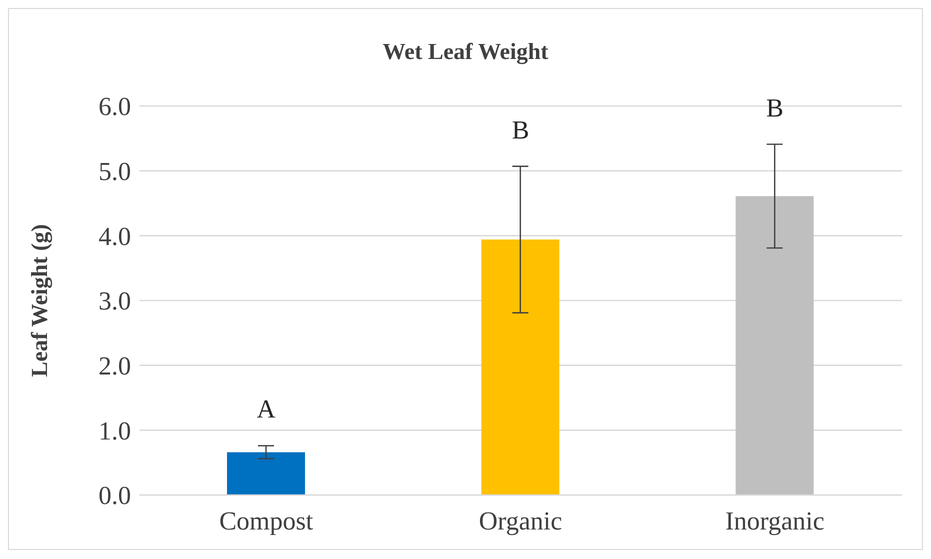  What do you see at coordinates (114, 495) in the screenshot?
I see `y-tick-label: 0.0` at bounding box center [114, 495].